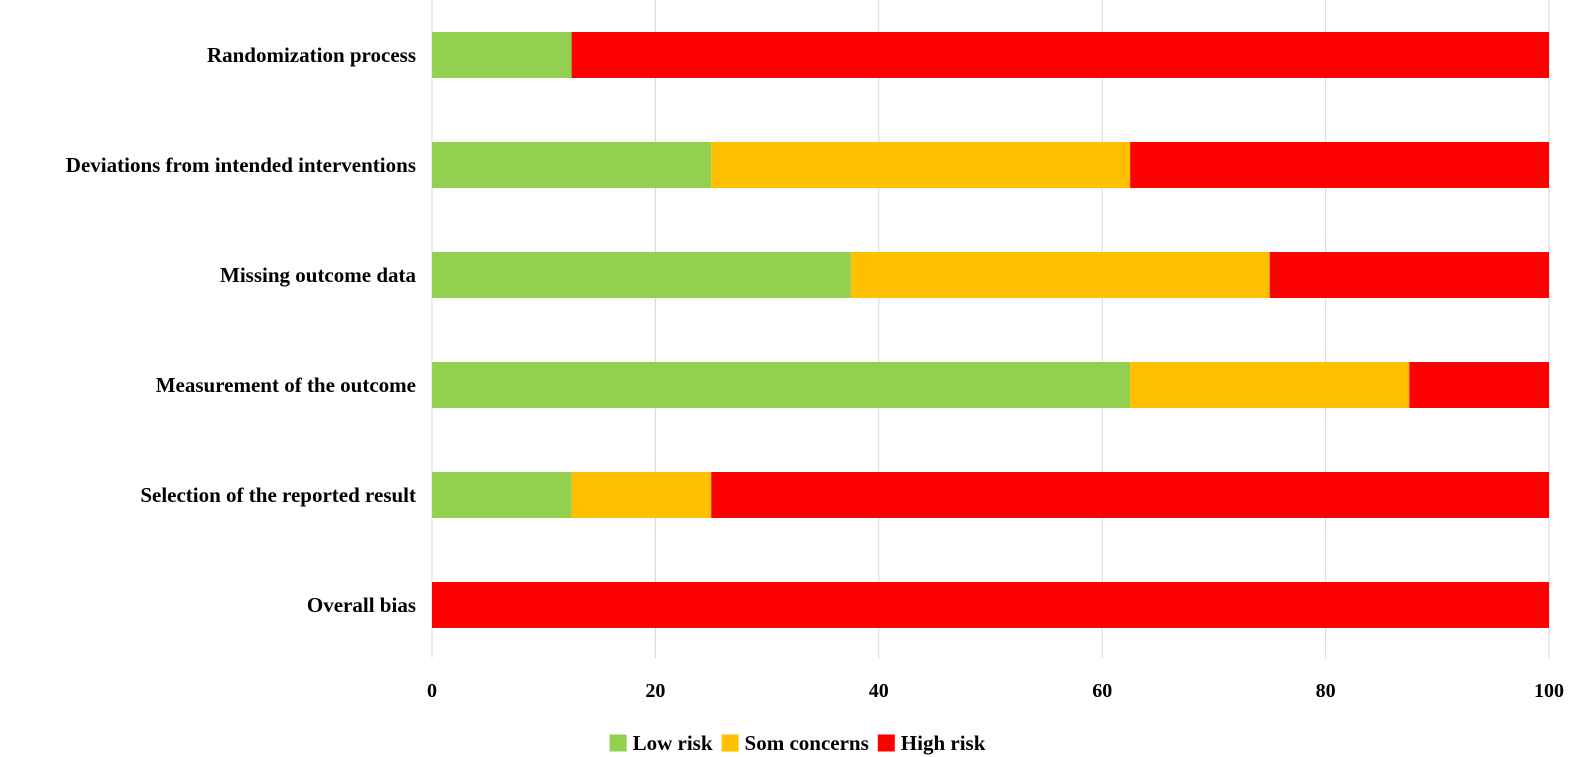 This screenshot has width=1571, height=757. Describe the element at coordinates (361, 605) in the screenshot. I see `category-label: Overall bias` at that location.